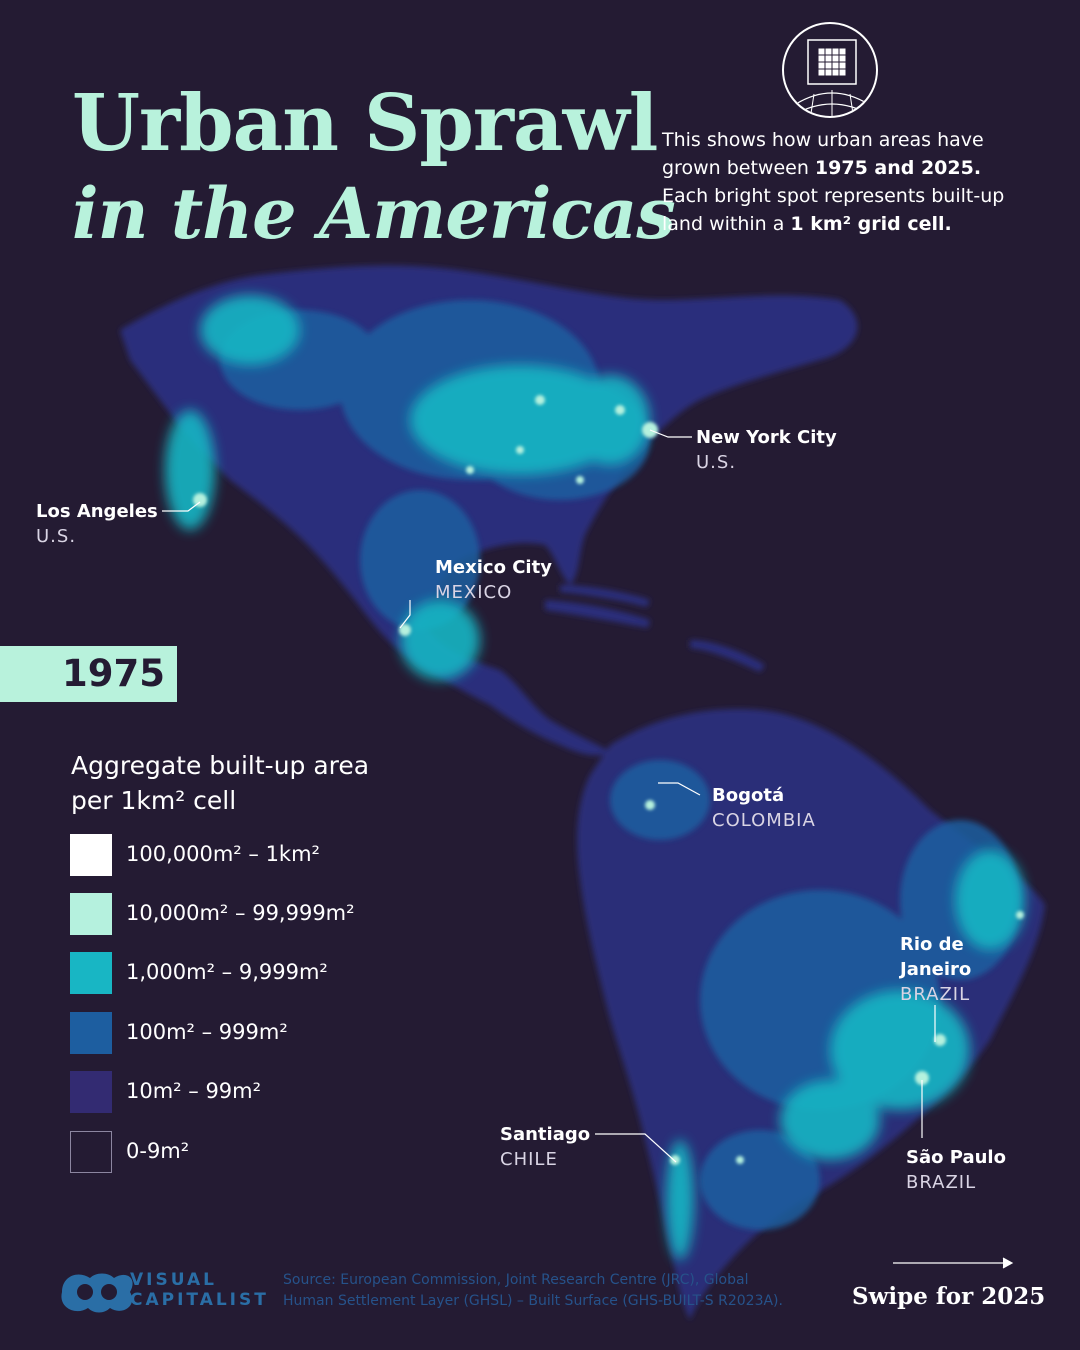 The image size is (1080, 1350). I want to click on label-sao-paulo: São Paulo BRAZIL, so click(956, 1170).